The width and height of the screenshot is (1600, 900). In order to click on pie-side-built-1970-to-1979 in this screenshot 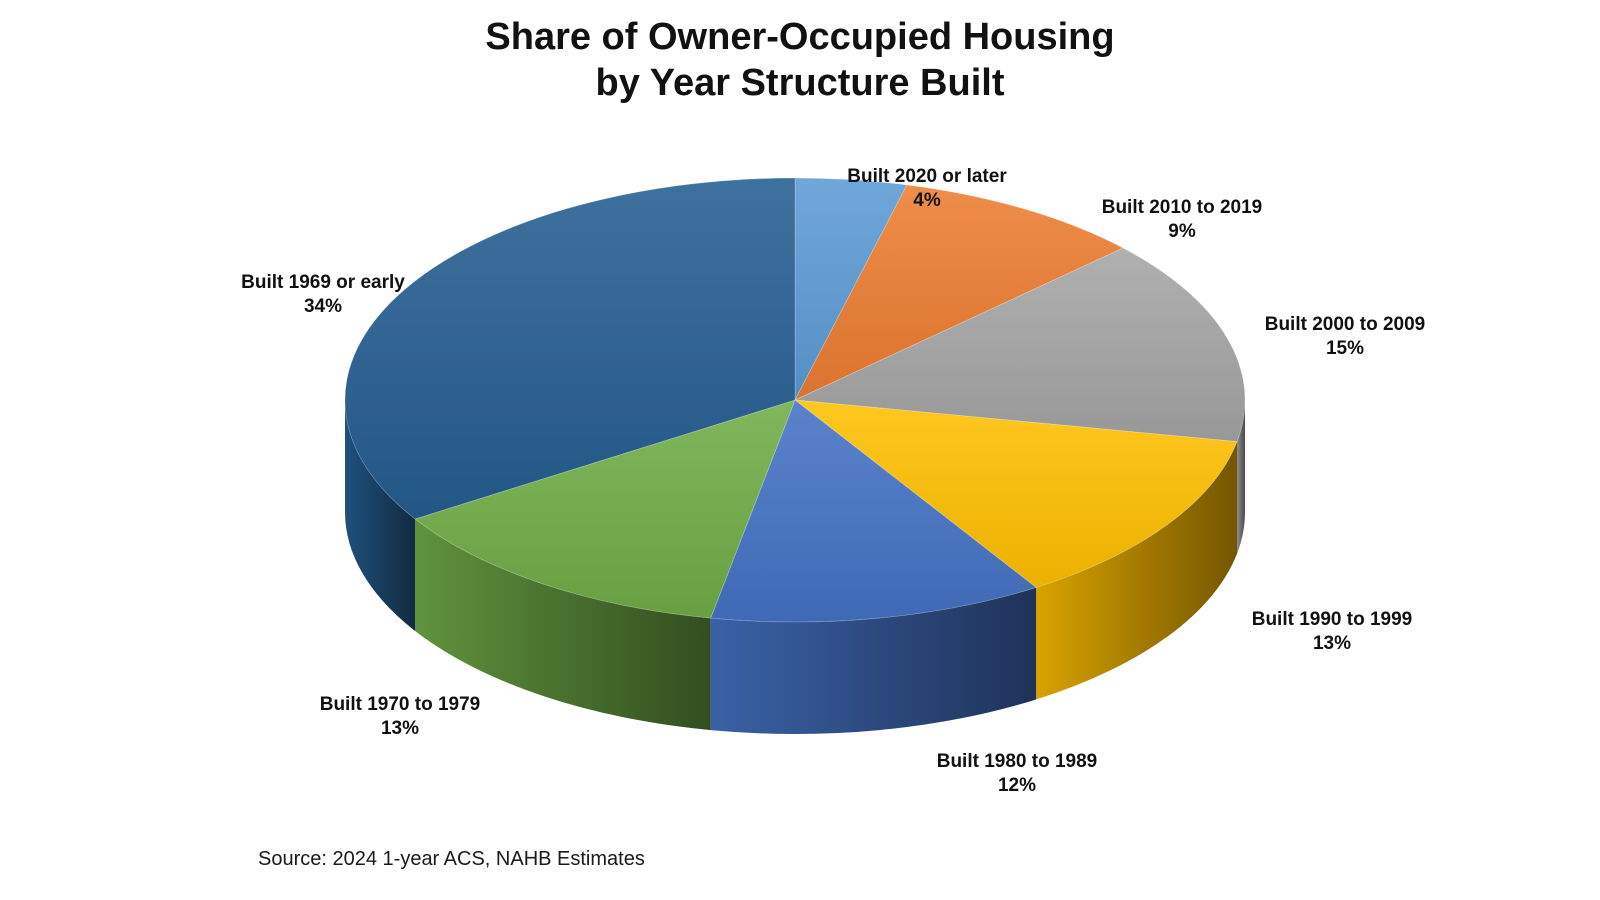, I will do `click(563, 624)`.